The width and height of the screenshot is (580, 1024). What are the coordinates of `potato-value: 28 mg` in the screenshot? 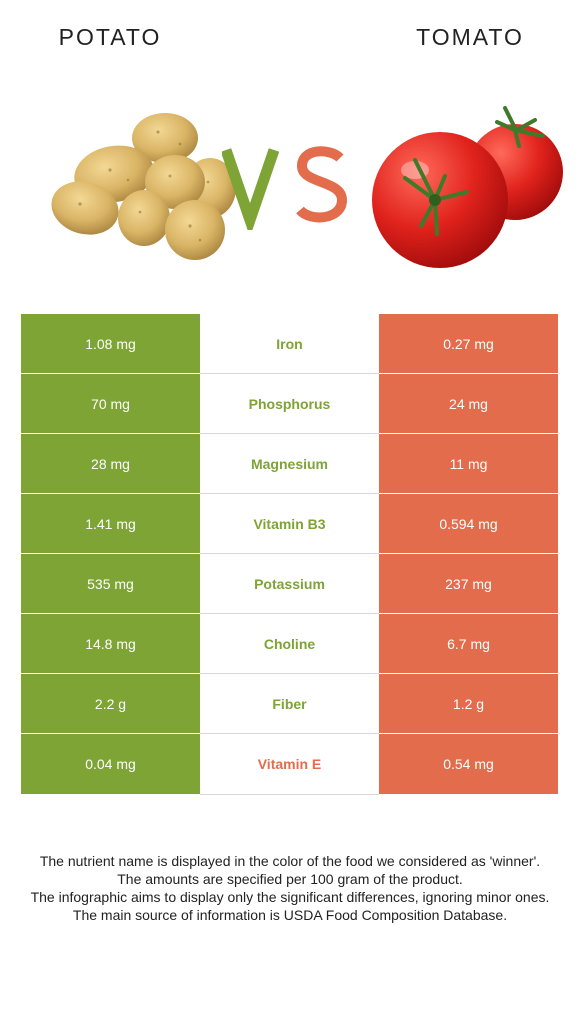 It's located at (110, 463).